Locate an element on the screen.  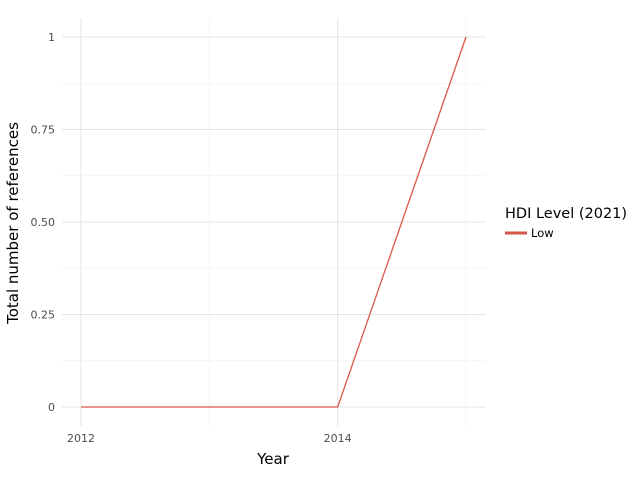
y-axis-title: Total number of references is located at coordinates (13, 223).